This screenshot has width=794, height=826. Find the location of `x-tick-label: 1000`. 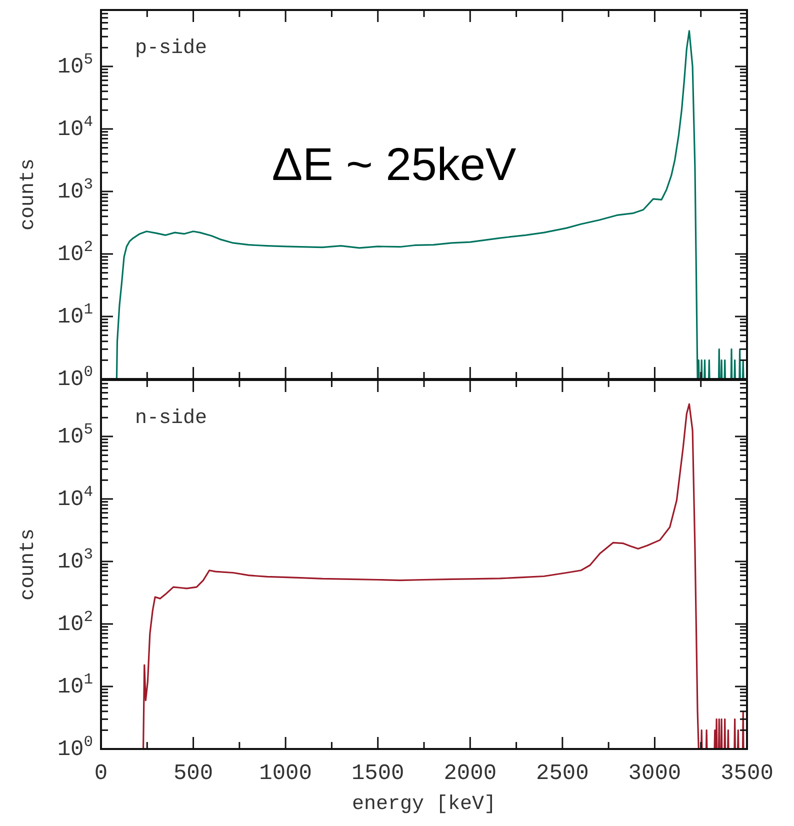

x-tick-label: 1000 is located at coordinates (285, 773).